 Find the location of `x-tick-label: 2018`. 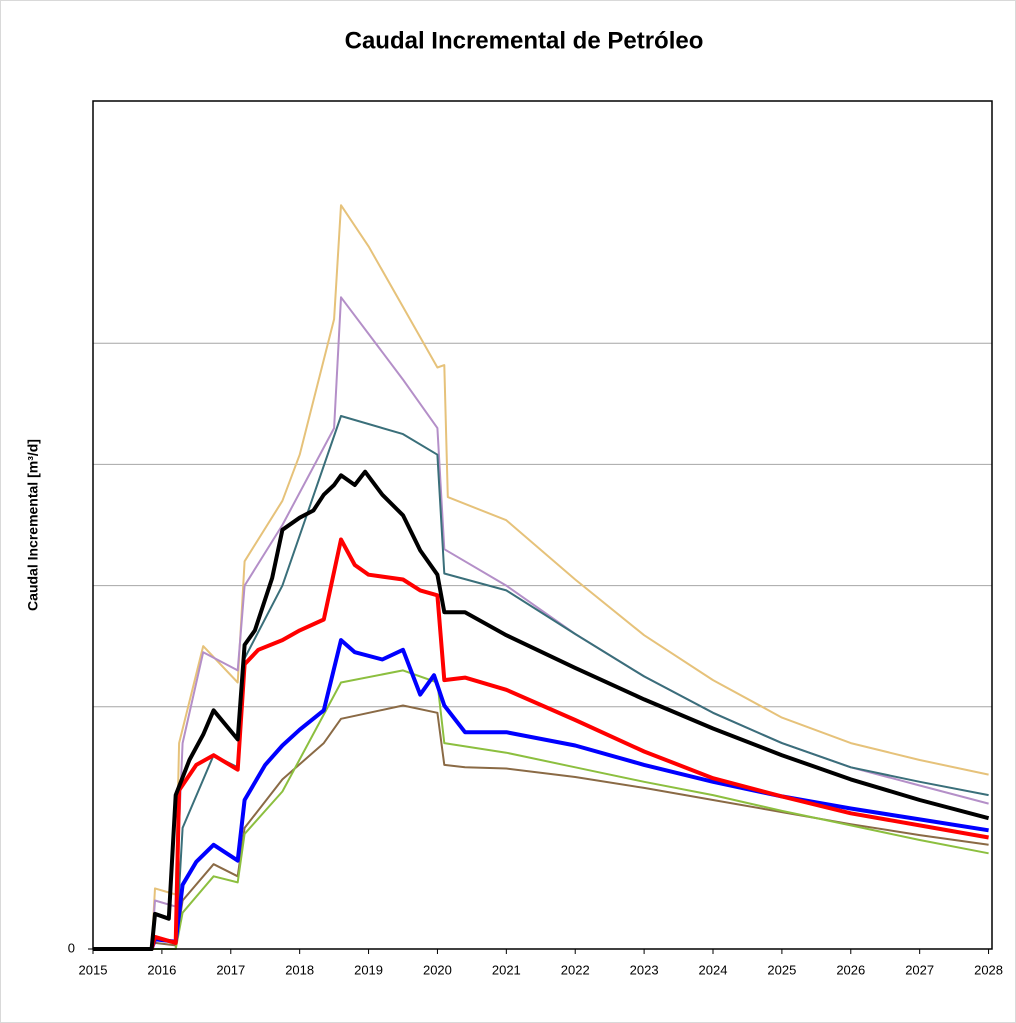

x-tick-label: 2018 is located at coordinates (299, 969).